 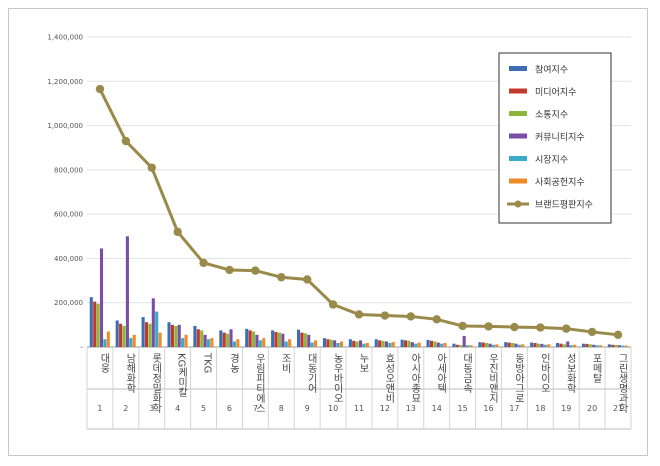 I want to click on legend-label: 브랜드평판지수, so click(x=564, y=205).